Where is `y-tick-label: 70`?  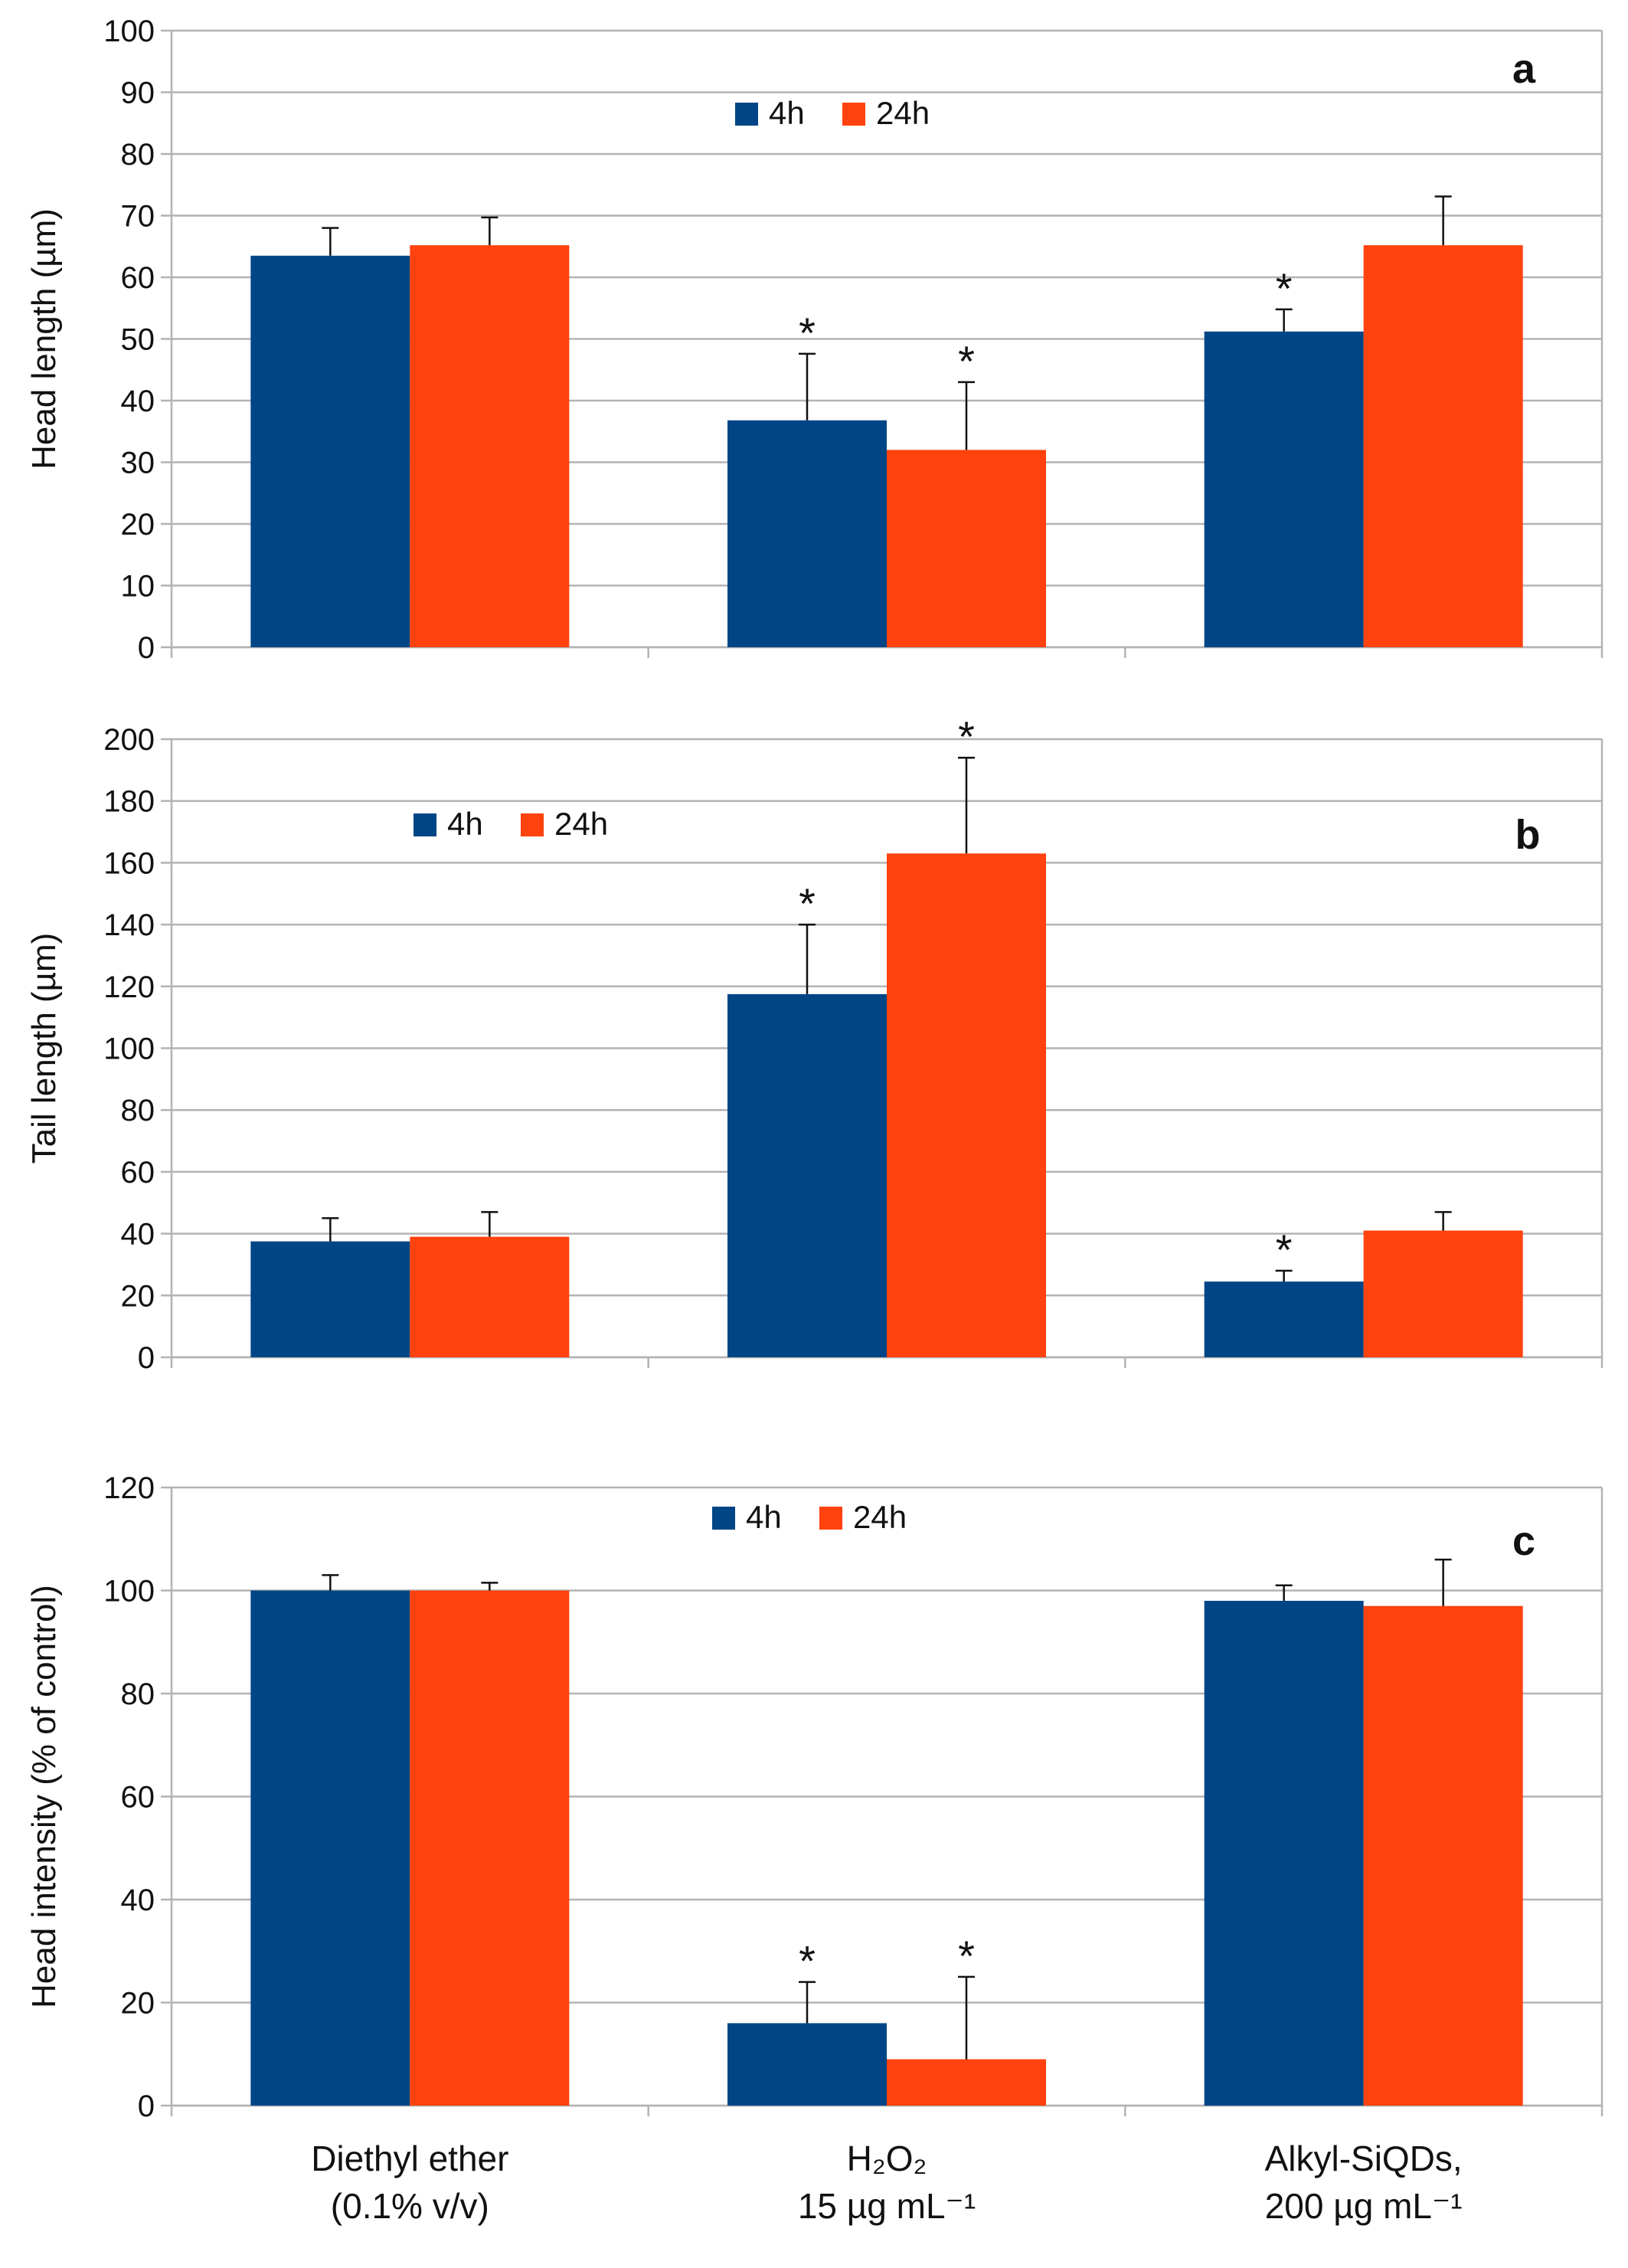 y-tick-label: 70 is located at coordinates (138, 217).